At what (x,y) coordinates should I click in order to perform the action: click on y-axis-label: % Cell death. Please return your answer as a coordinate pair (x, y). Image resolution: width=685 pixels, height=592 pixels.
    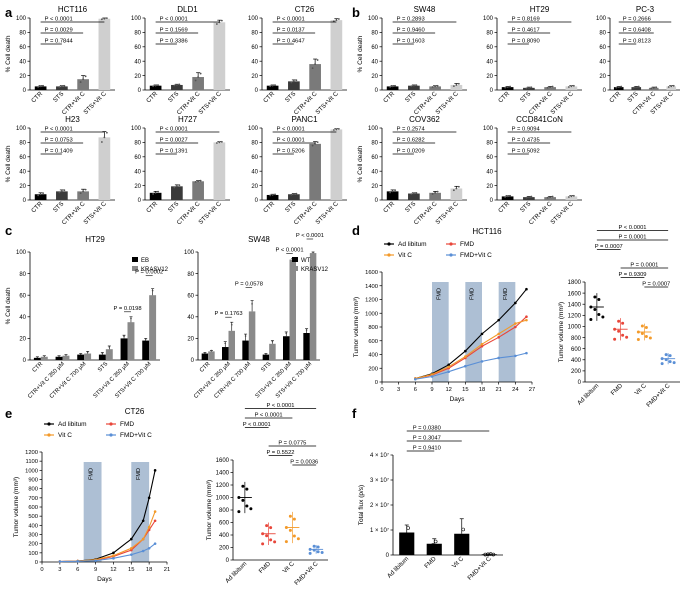
    Looking at the image, I should click on (360, 163).